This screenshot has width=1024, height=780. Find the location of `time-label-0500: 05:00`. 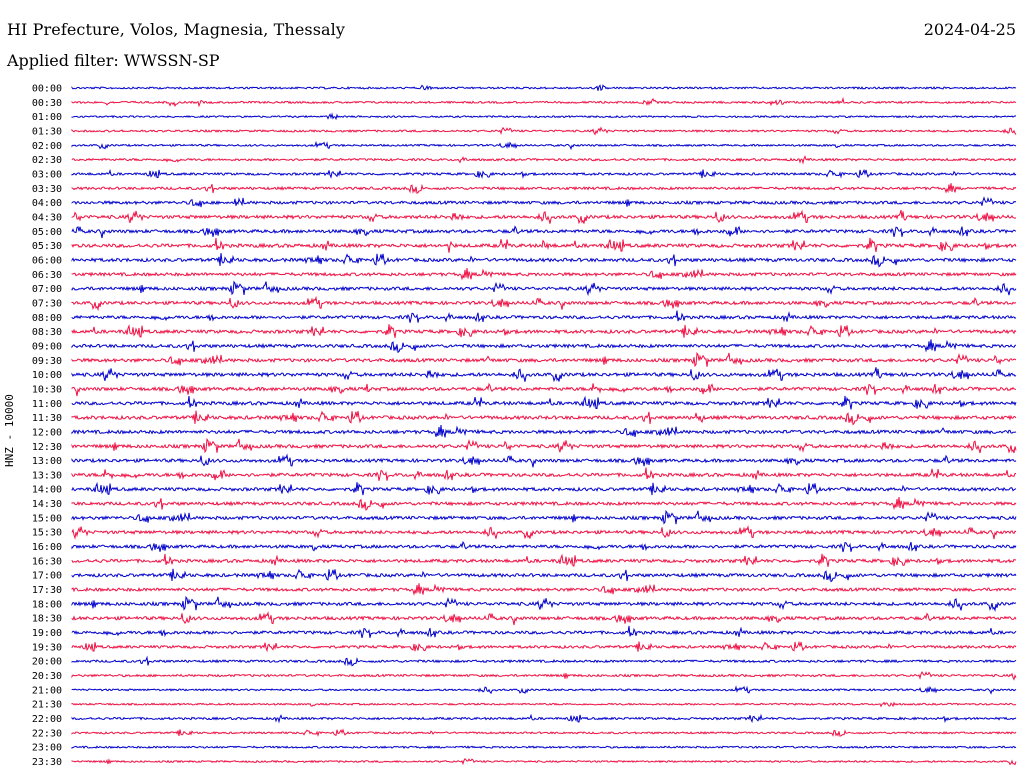

time-label-0500: 05:00 is located at coordinates (47, 232).